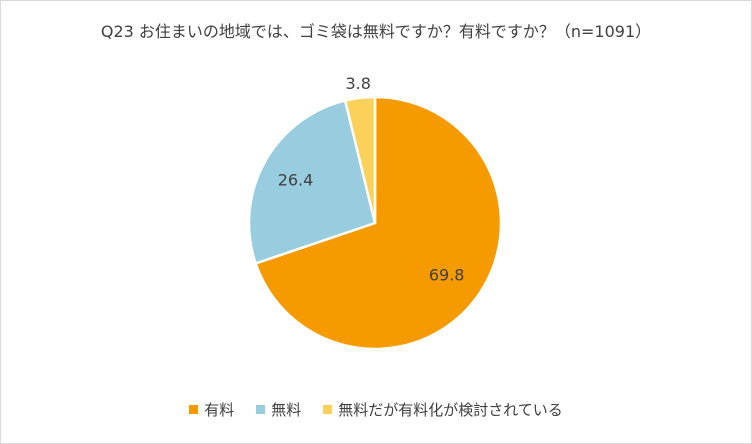  What do you see at coordinates (450, 410) in the screenshot?
I see `legend-label-free-considering-paid: 無料だが有料化が検討されている` at bounding box center [450, 410].